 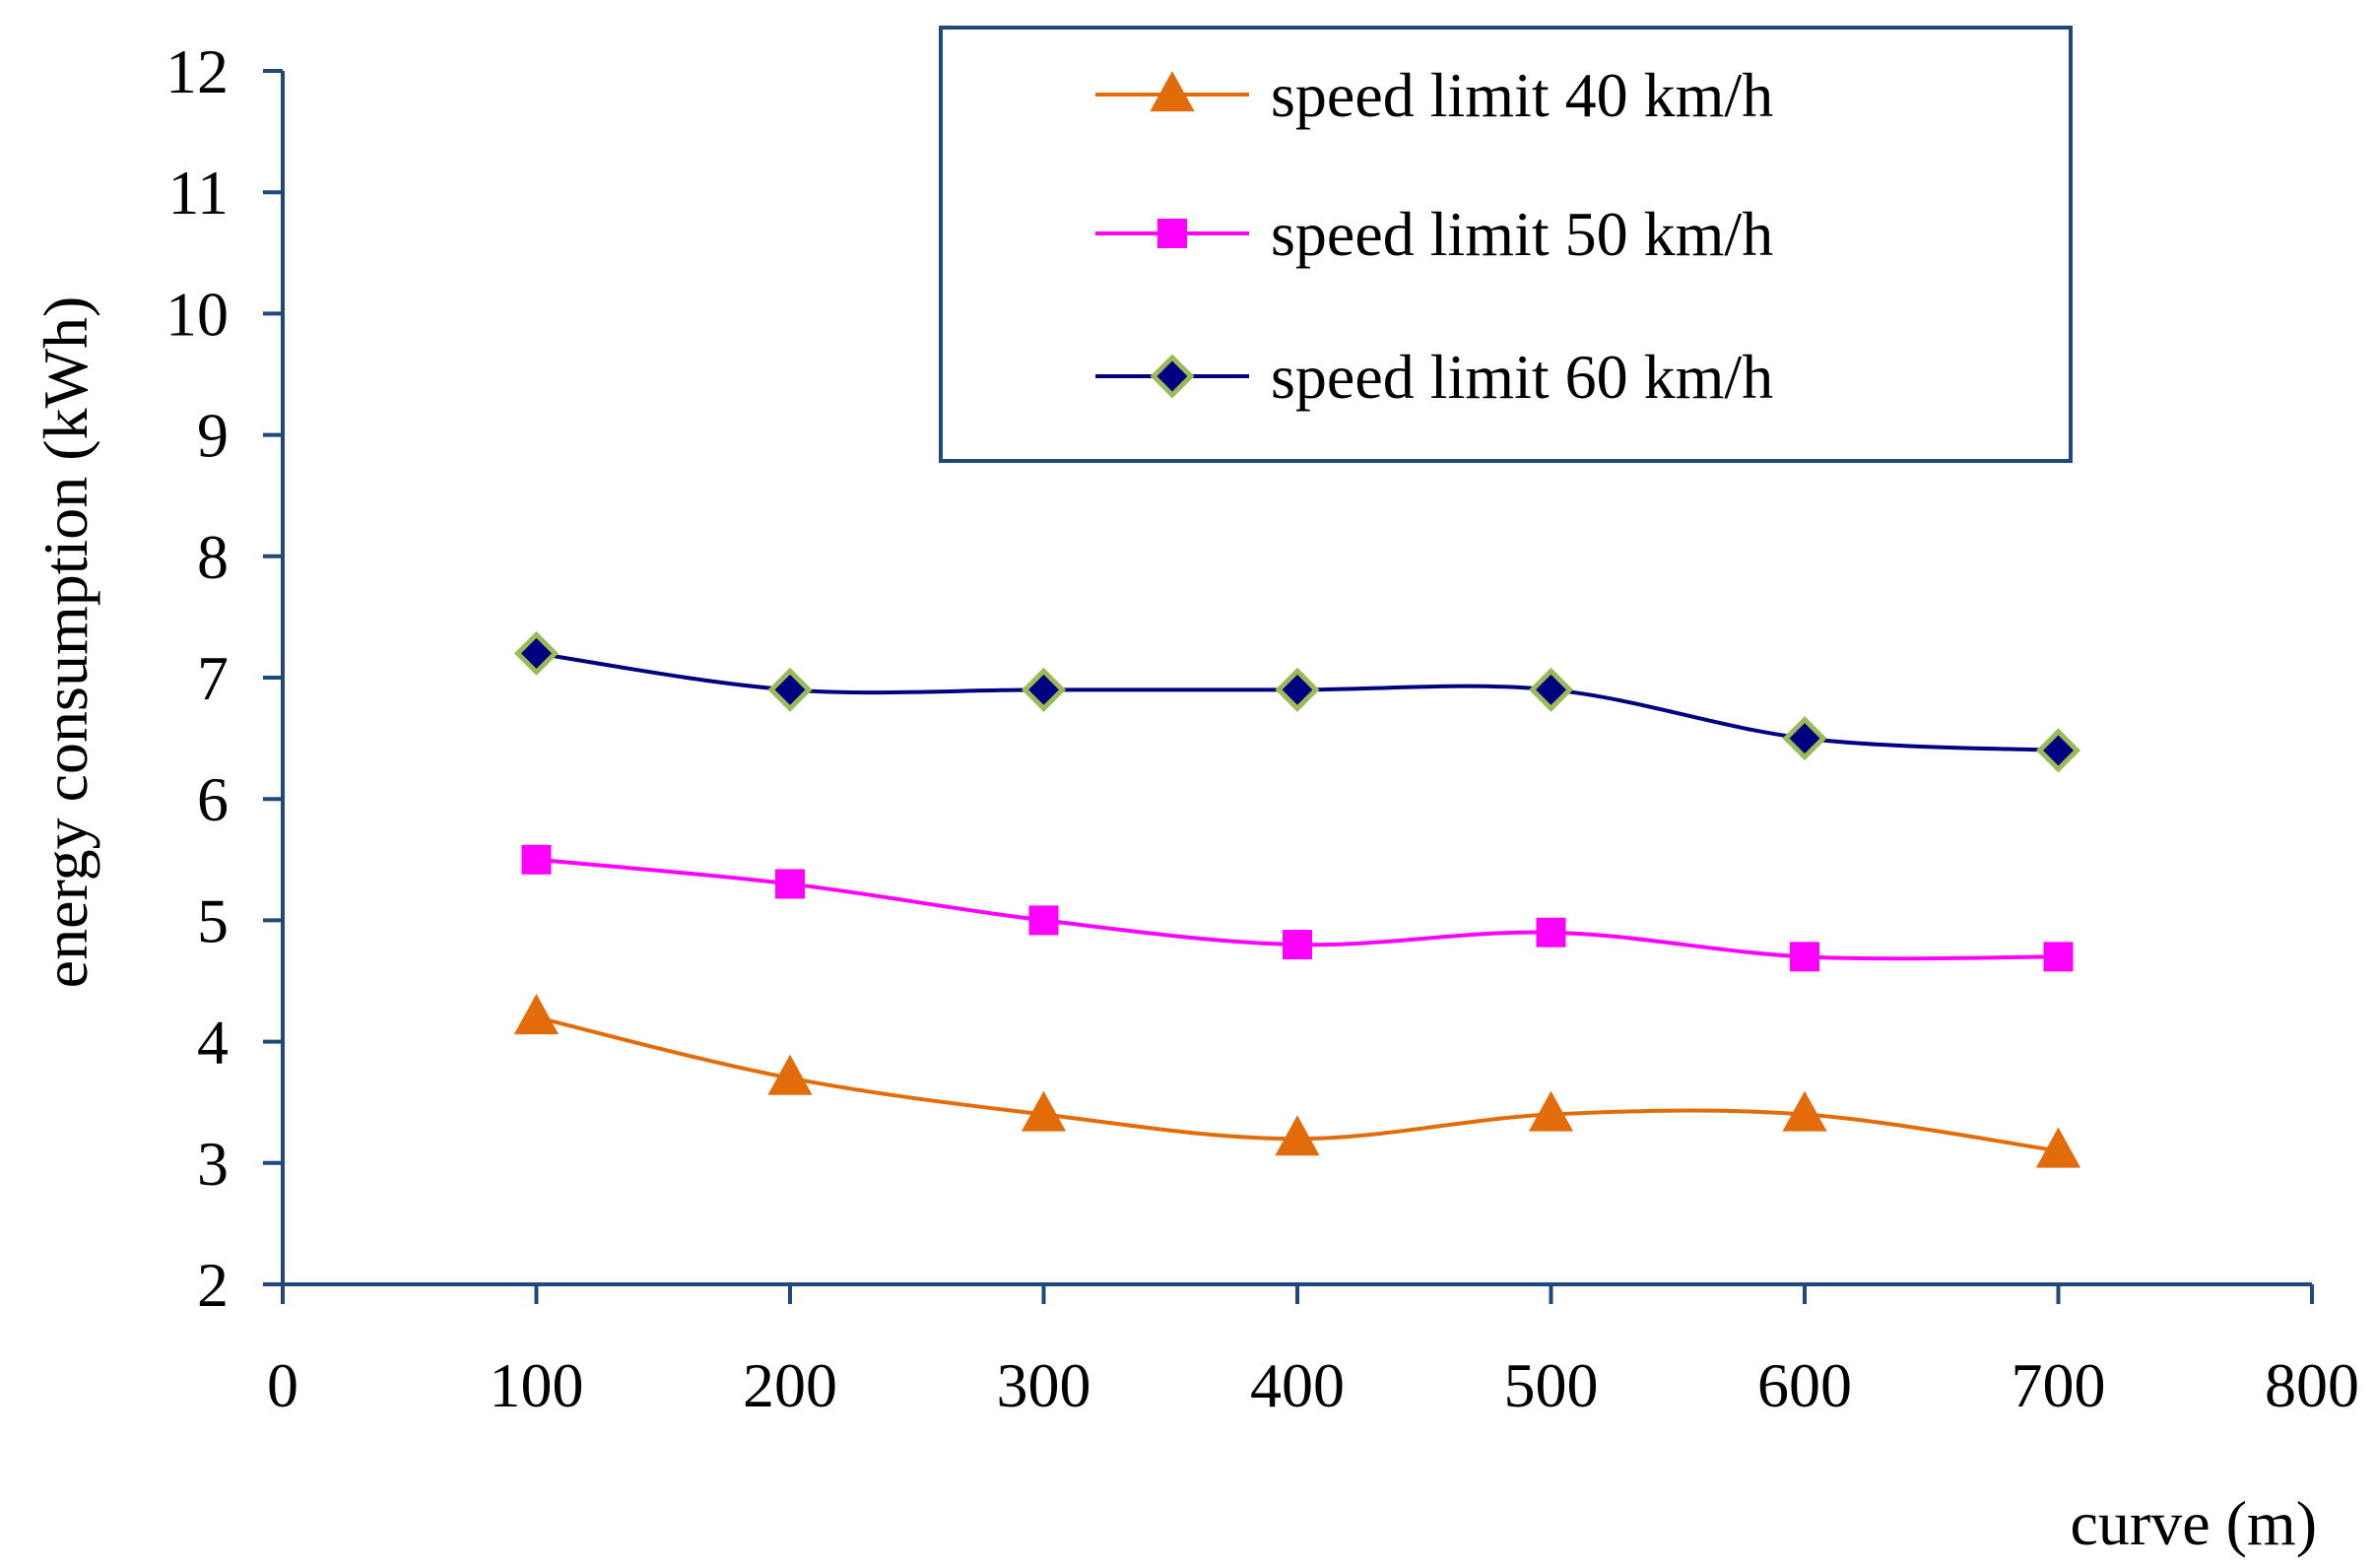 I want to click on y-axis-title: energy consumption (kWh), so click(x=65, y=642).